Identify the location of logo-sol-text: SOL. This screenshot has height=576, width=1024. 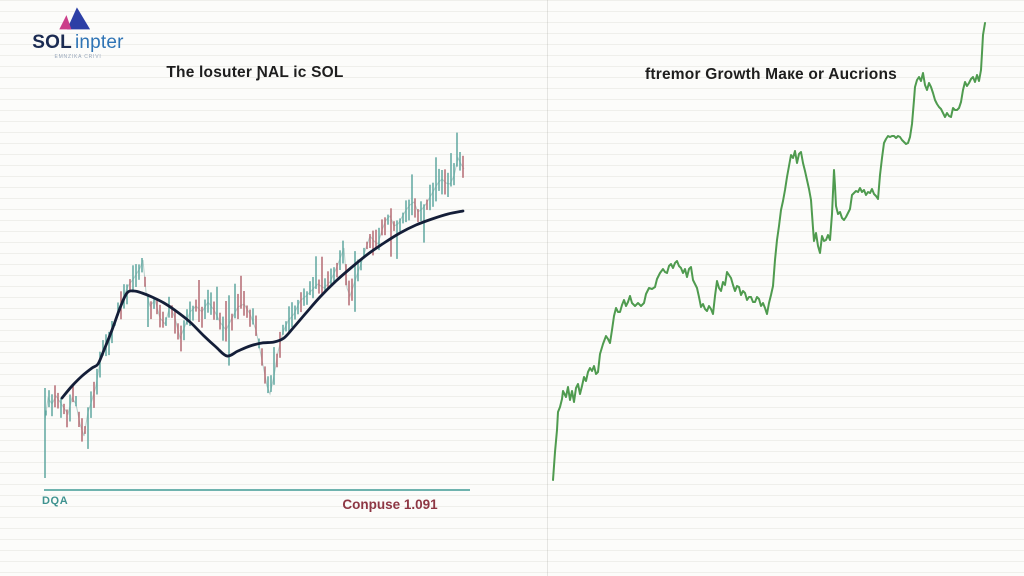
(52, 42).